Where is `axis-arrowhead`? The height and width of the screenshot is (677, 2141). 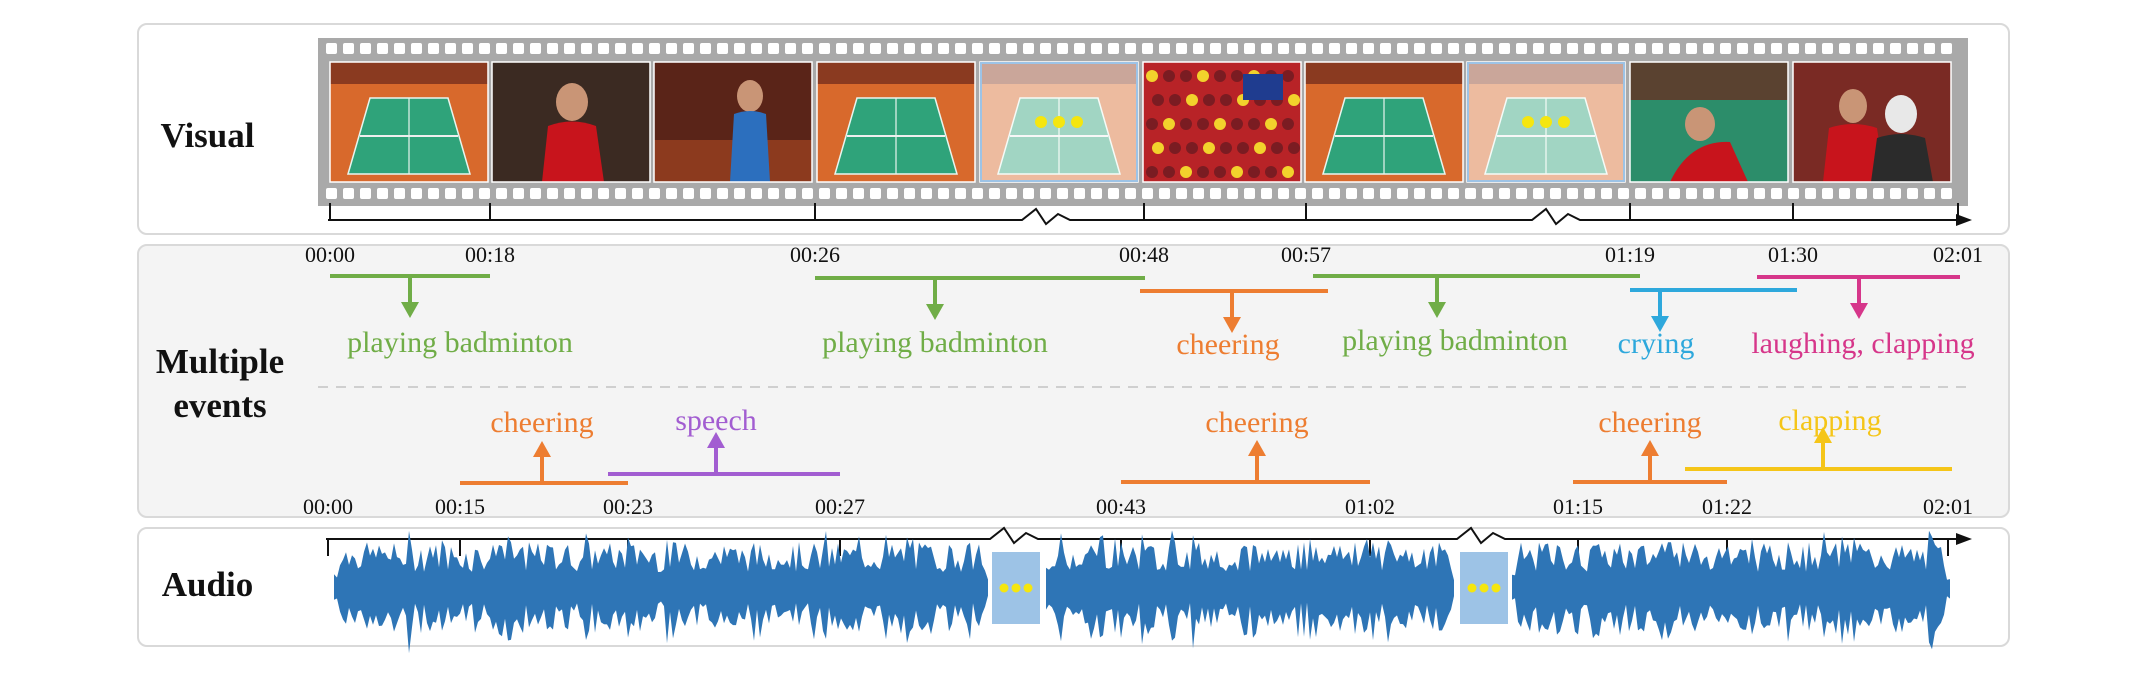
axis-arrowhead is located at coordinates (1964, 220).